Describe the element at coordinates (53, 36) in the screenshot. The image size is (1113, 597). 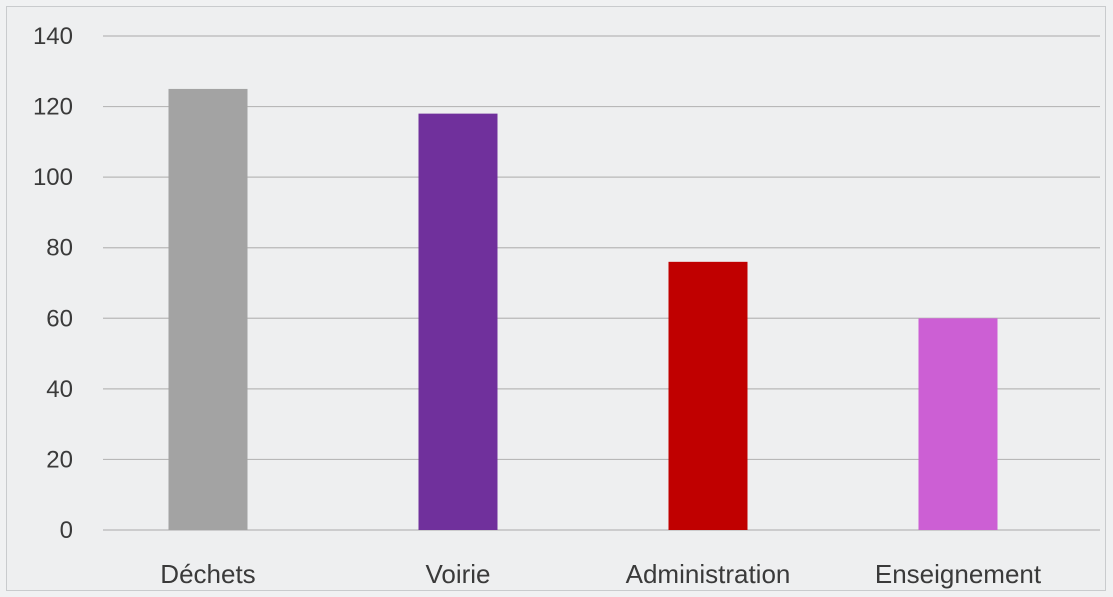
I see `y-tick-label: 140` at that location.